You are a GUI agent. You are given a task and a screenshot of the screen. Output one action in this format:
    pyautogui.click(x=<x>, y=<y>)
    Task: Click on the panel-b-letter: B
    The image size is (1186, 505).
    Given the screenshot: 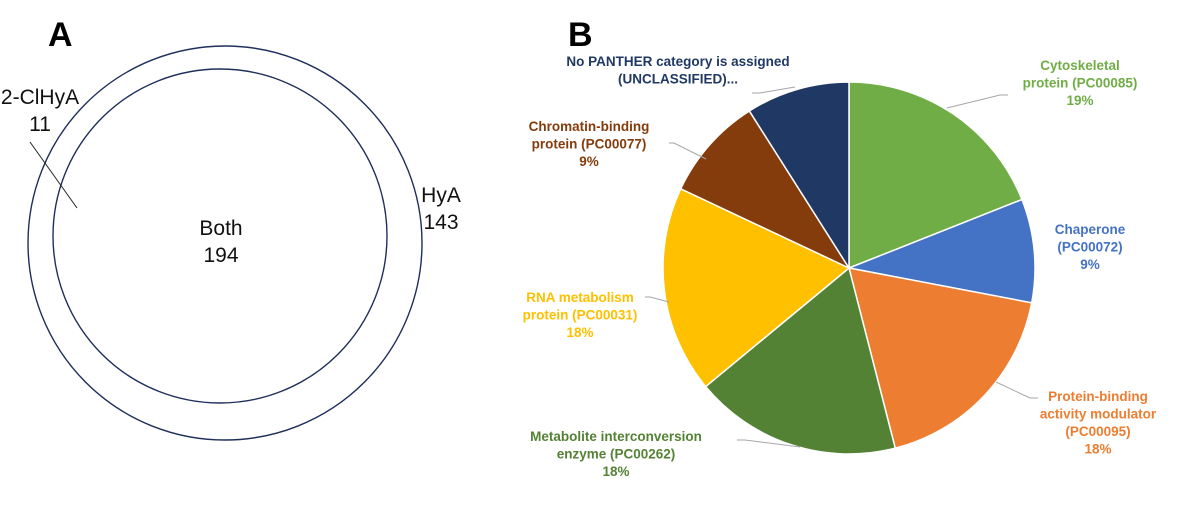 What is the action you would take?
    pyautogui.click(x=580, y=35)
    